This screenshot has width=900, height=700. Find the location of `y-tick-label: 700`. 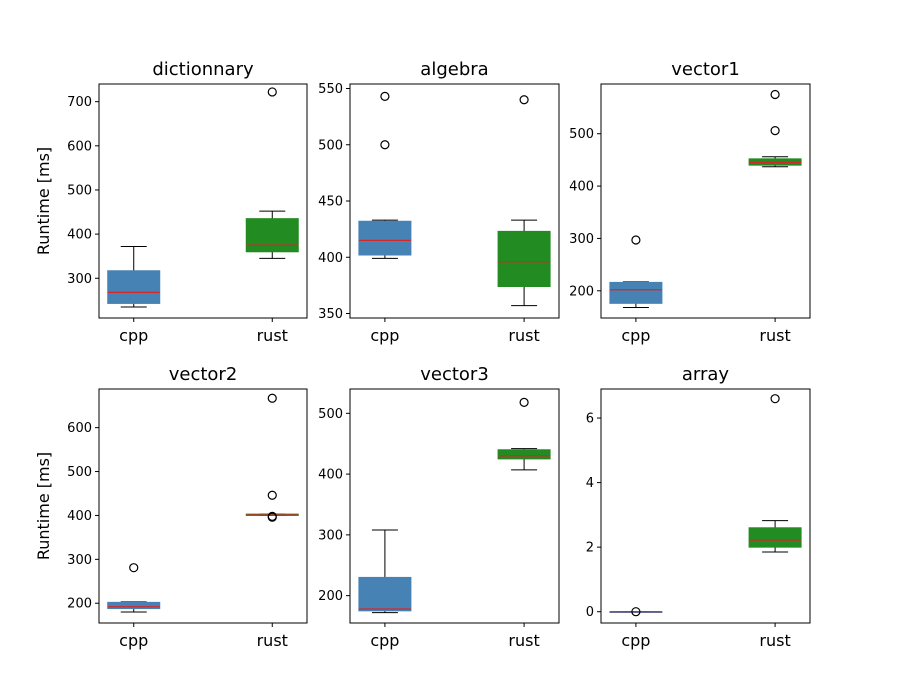

y-tick-label: 700 is located at coordinates (79, 102).